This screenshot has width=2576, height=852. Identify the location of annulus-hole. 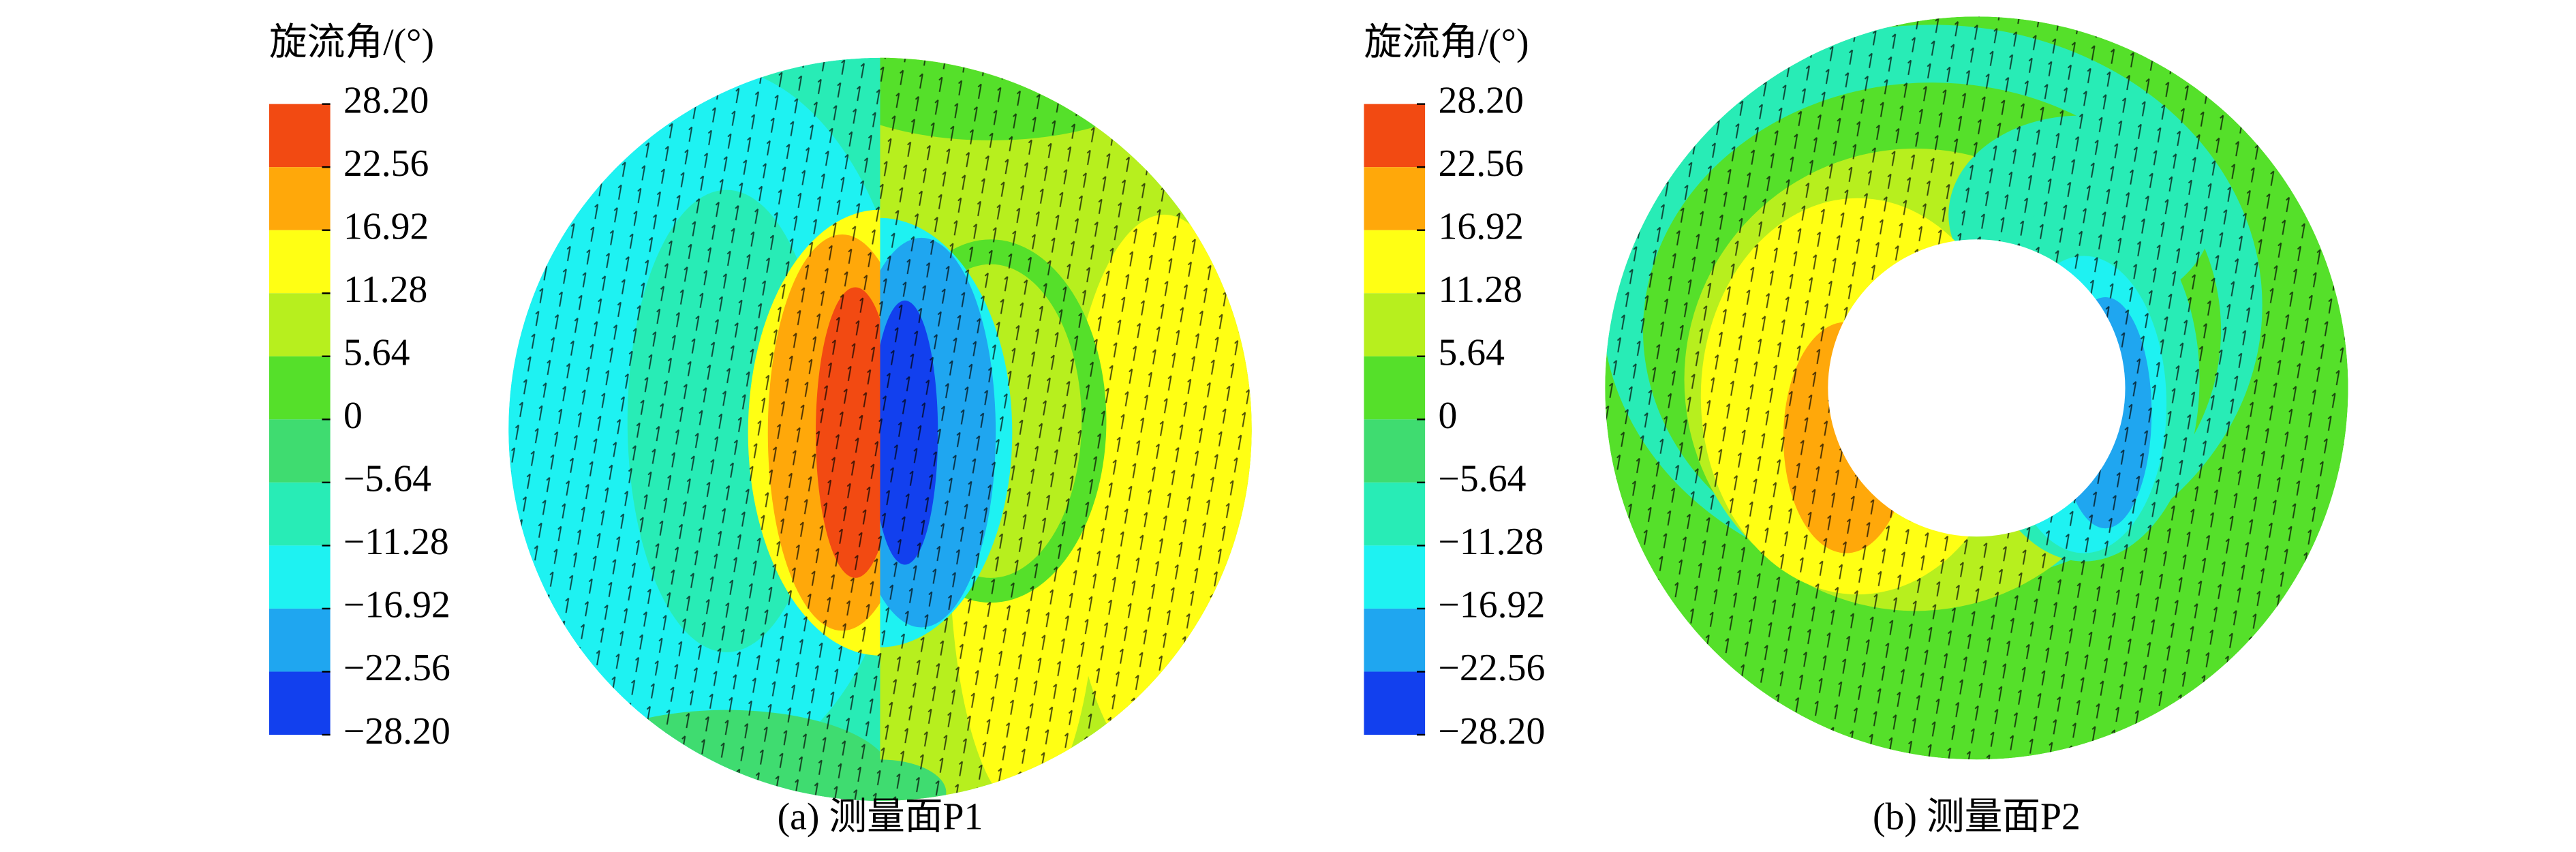
(1977, 388).